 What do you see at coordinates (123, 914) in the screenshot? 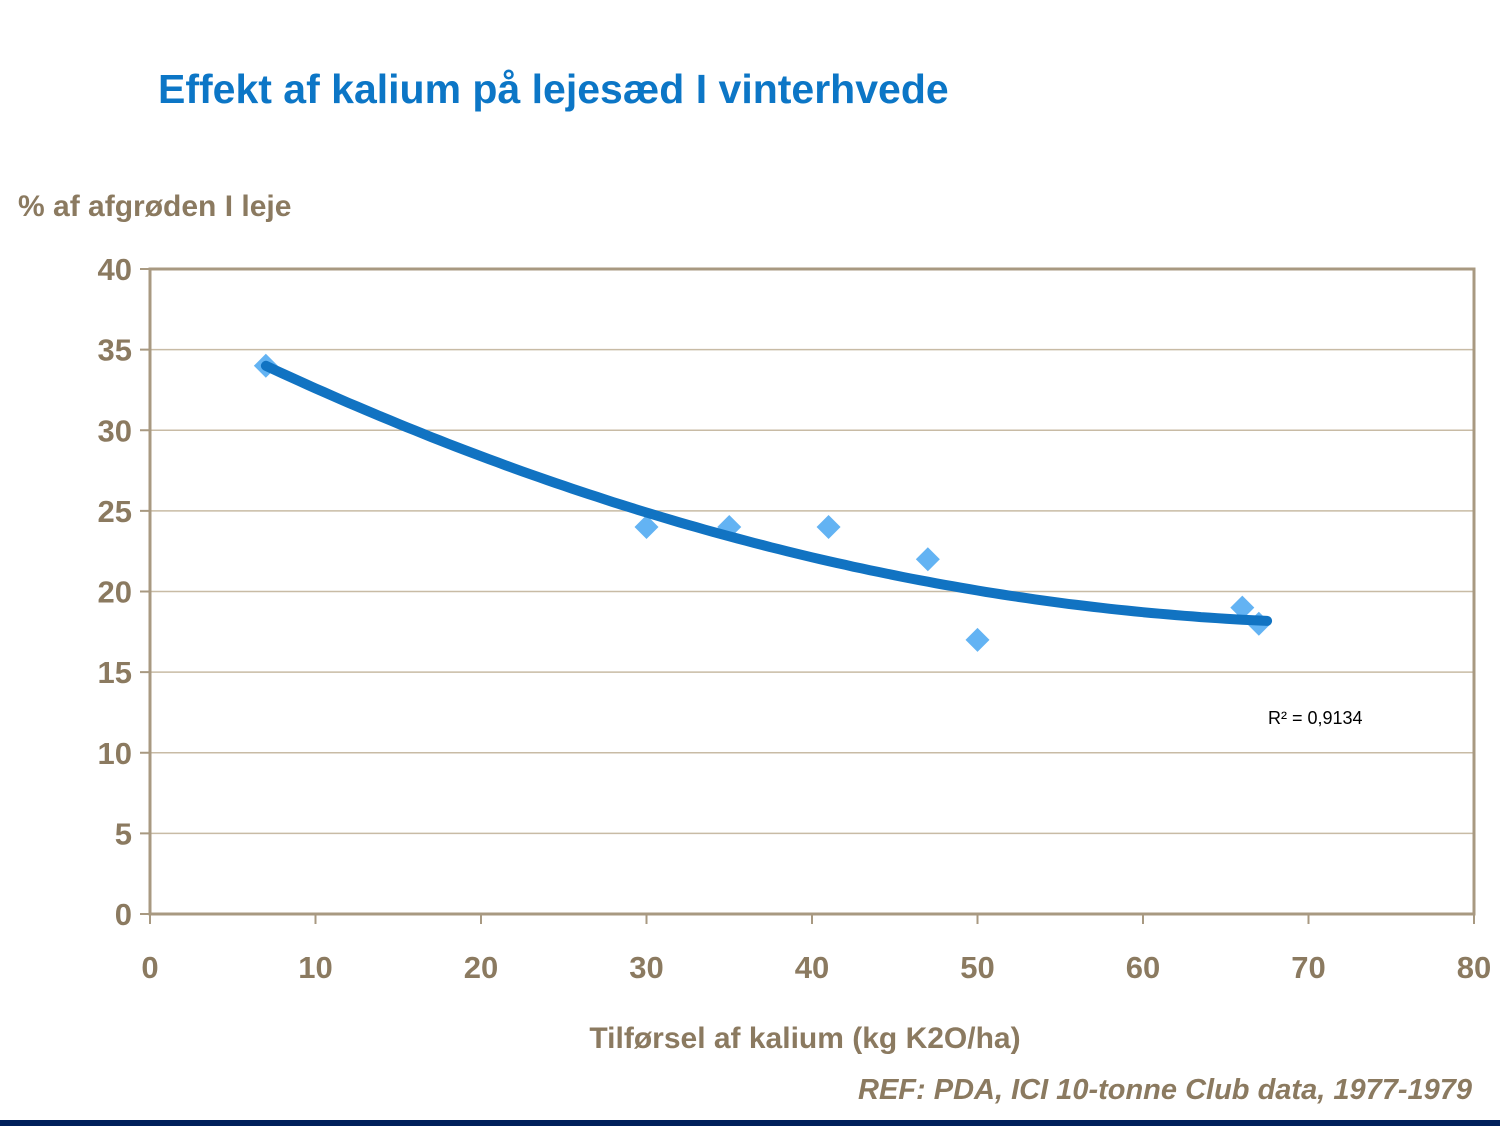
I see `y-tick-label: 0` at bounding box center [123, 914].